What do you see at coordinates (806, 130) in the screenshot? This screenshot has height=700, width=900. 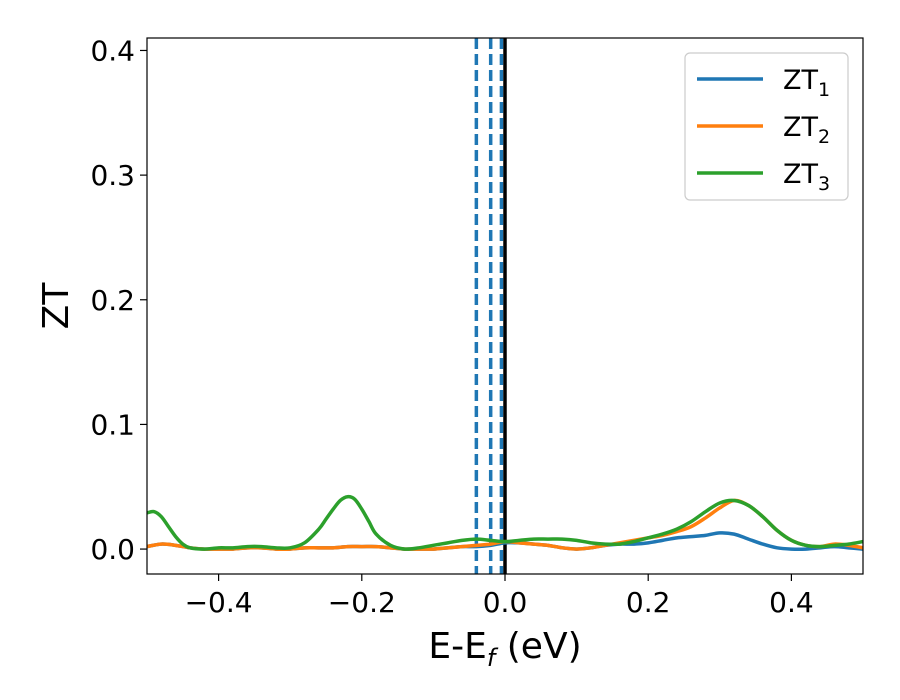 I see `legend-label-zt2: ZT2` at bounding box center [806, 130].